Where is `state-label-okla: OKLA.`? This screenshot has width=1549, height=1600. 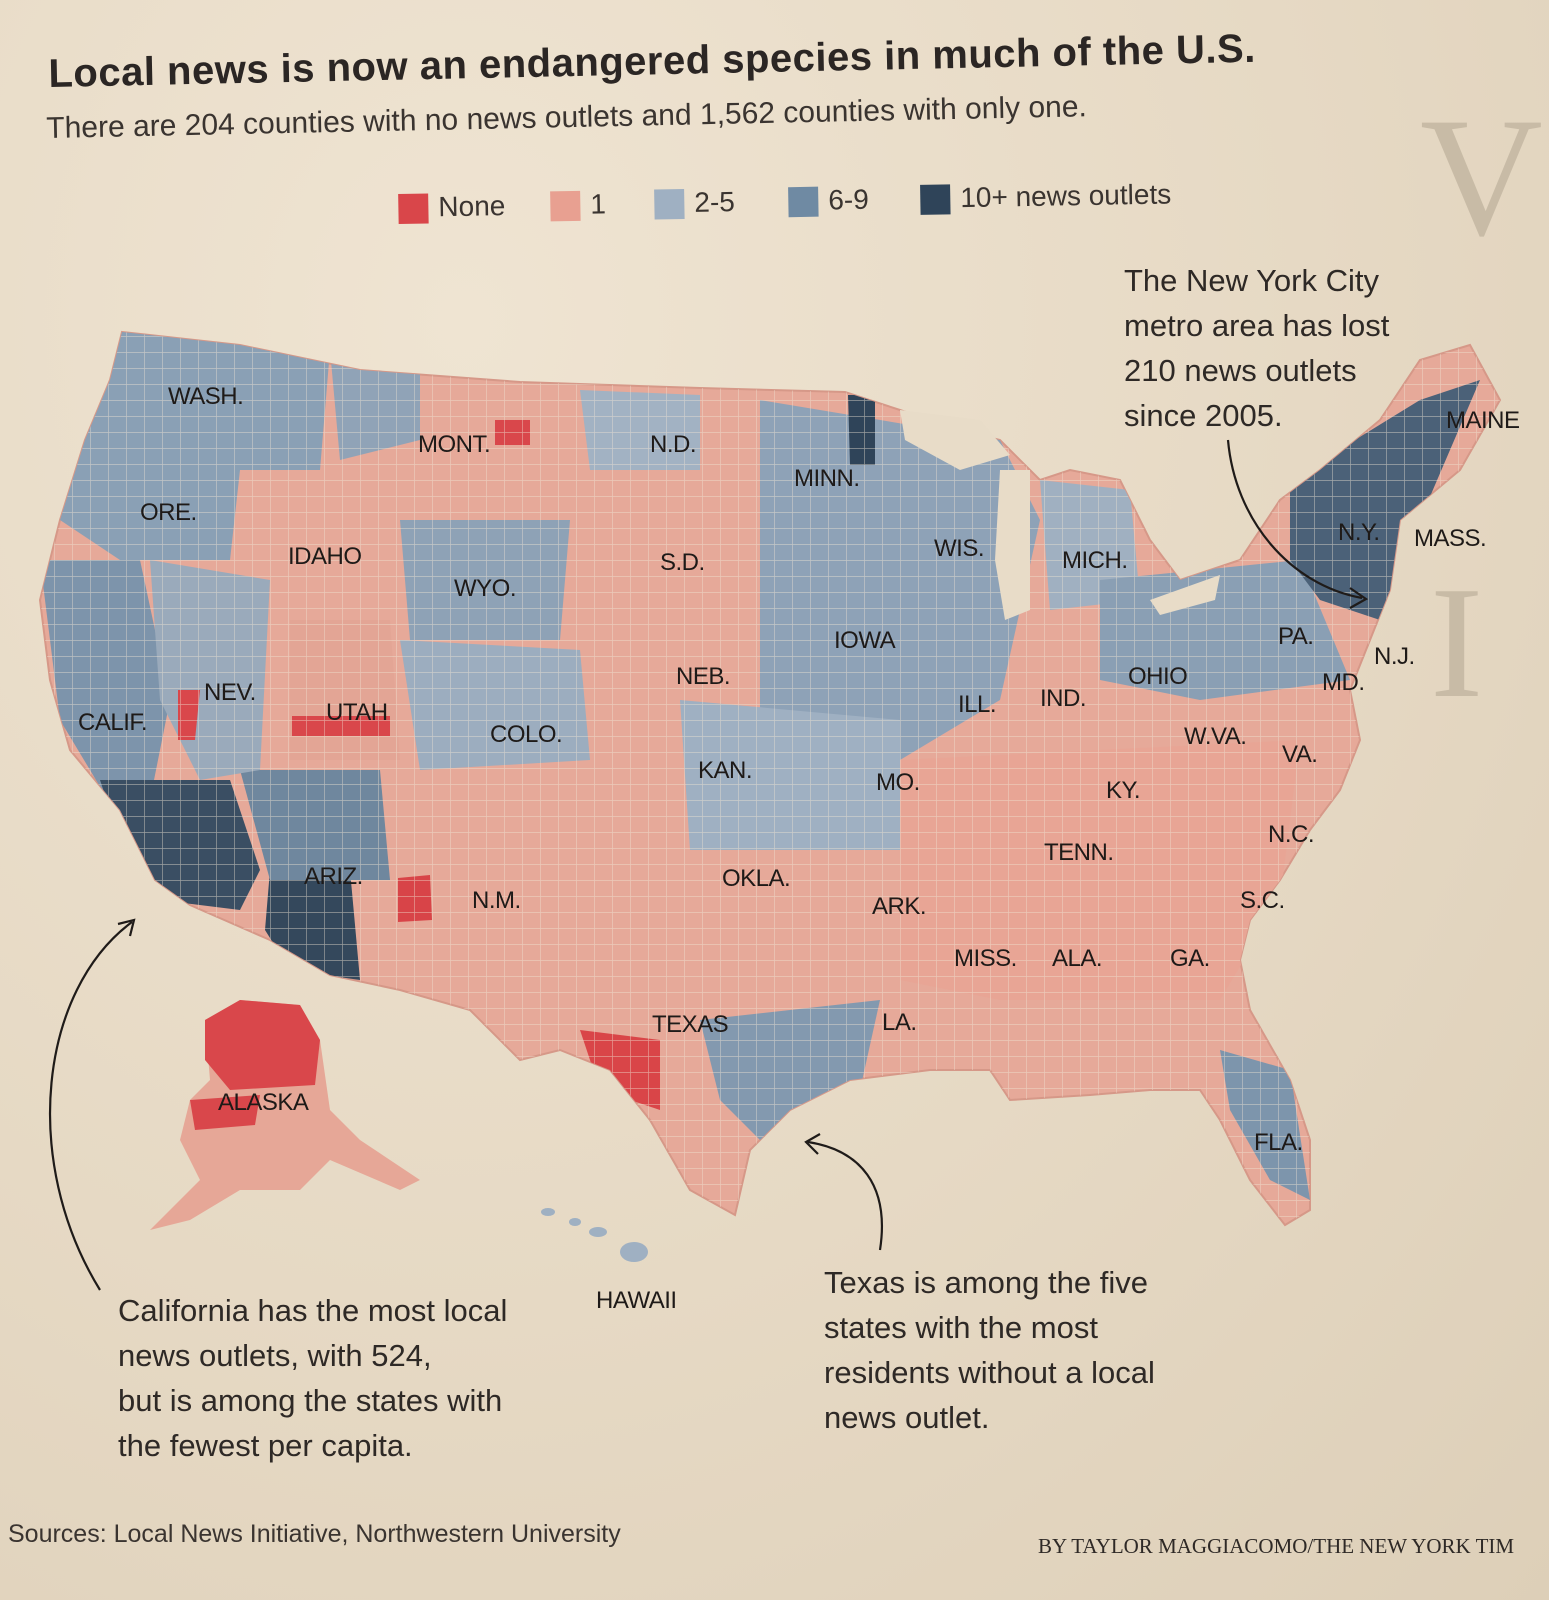
state-label-okla: OKLA. is located at coordinates (756, 878).